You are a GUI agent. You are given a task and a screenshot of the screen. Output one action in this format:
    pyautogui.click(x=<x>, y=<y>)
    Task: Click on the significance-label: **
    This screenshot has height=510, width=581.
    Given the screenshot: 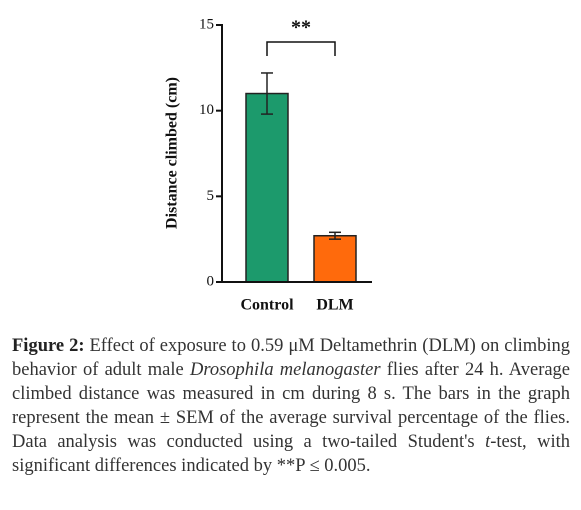 What is the action you would take?
    pyautogui.click(x=301, y=28)
    